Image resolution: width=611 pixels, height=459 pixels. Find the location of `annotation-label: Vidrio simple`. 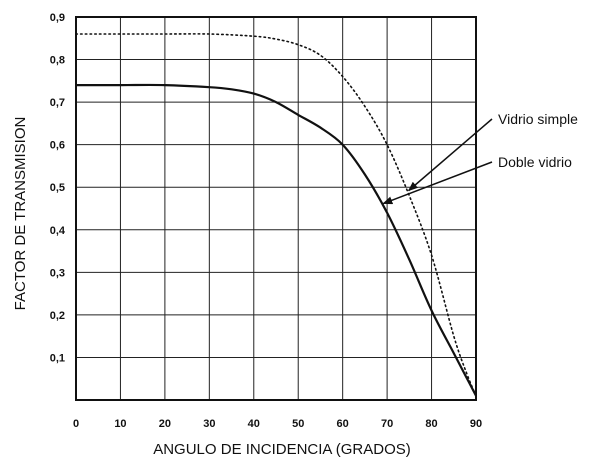

annotation-label: Vidrio simple is located at coordinates (538, 119).